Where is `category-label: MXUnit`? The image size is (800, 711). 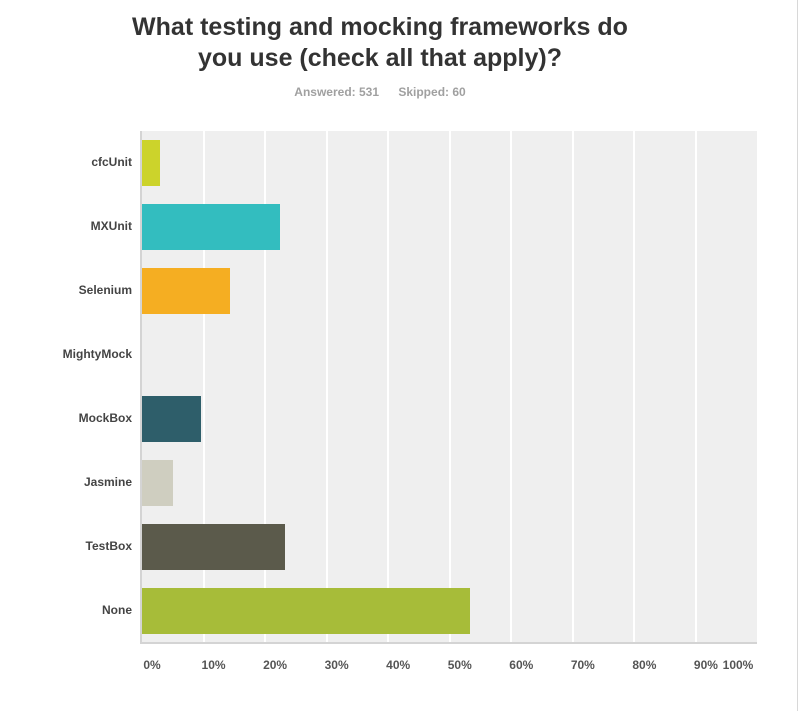 category-label: MXUnit is located at coordinates (111, 226).